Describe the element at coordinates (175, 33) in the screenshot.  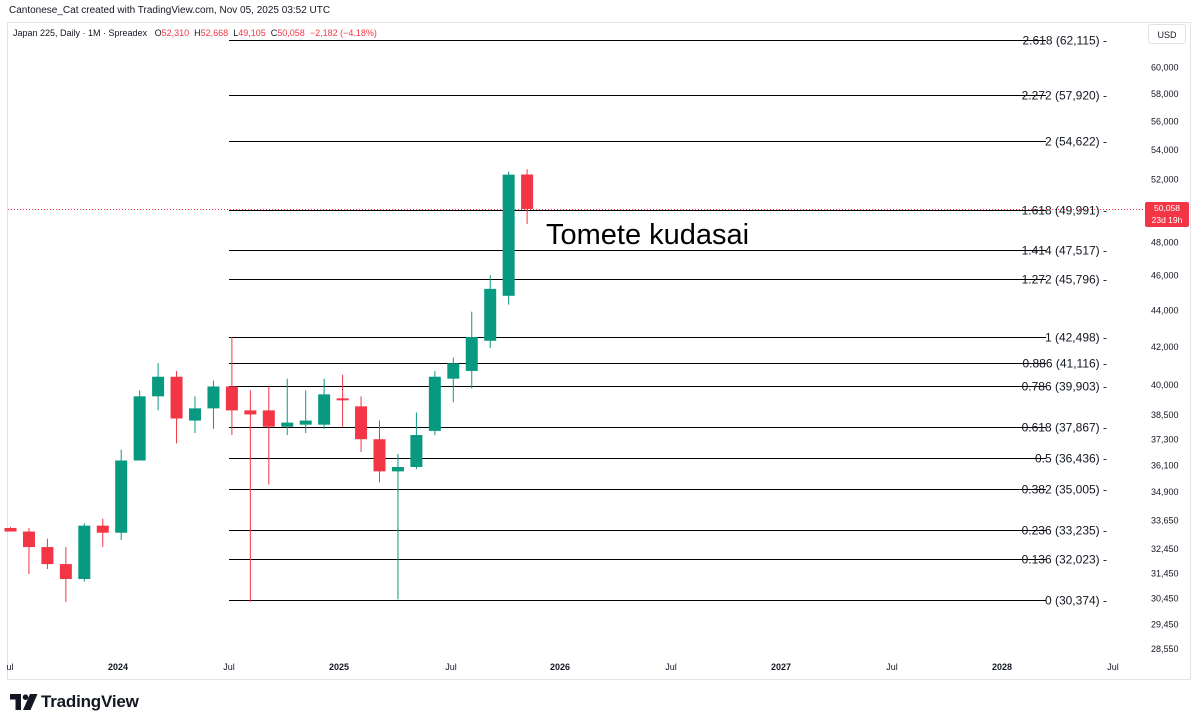
I see `open-value: 52,310` at that location.